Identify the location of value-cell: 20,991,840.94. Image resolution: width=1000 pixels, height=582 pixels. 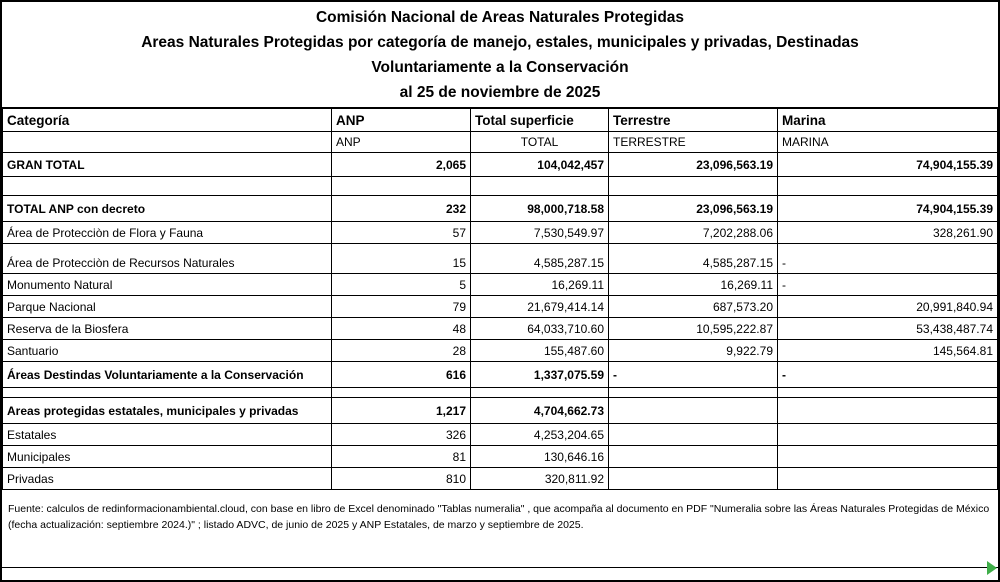
(887, 306).